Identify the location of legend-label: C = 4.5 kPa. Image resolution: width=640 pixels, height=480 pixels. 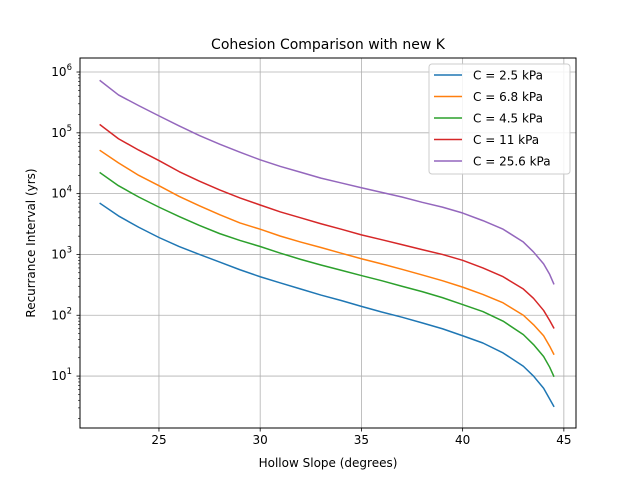
(508, 119).